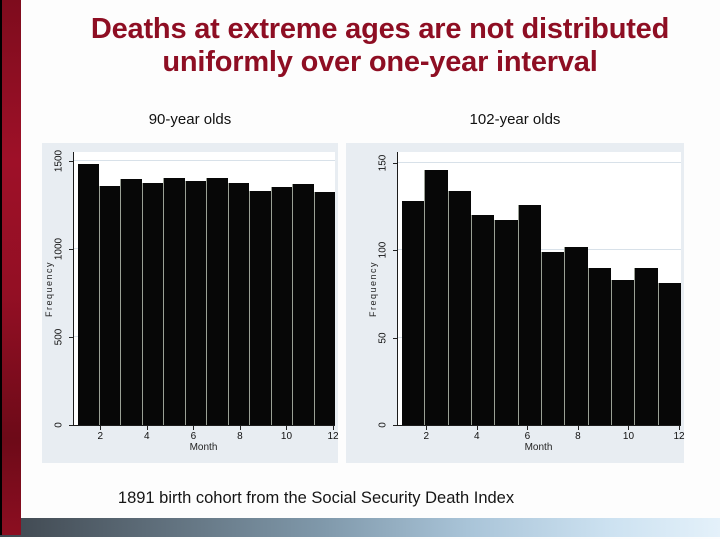  What do you see at coordinates (383, 250) in the screenshot?
I see `y-tick-label: 100` at bounding box center [383, 250].